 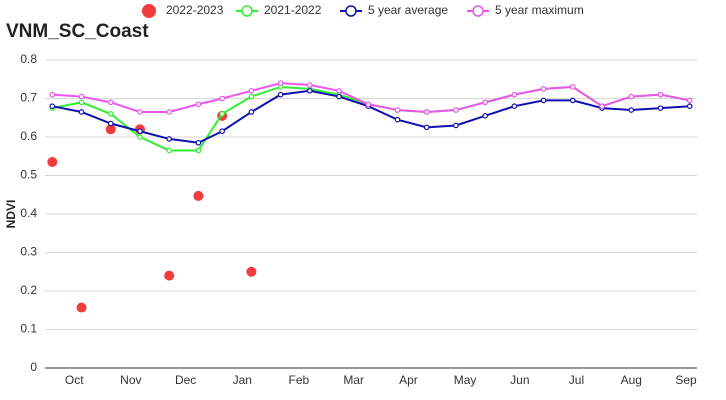 I want to click on x-tick-label: Jan, so click(x=242, y=380).